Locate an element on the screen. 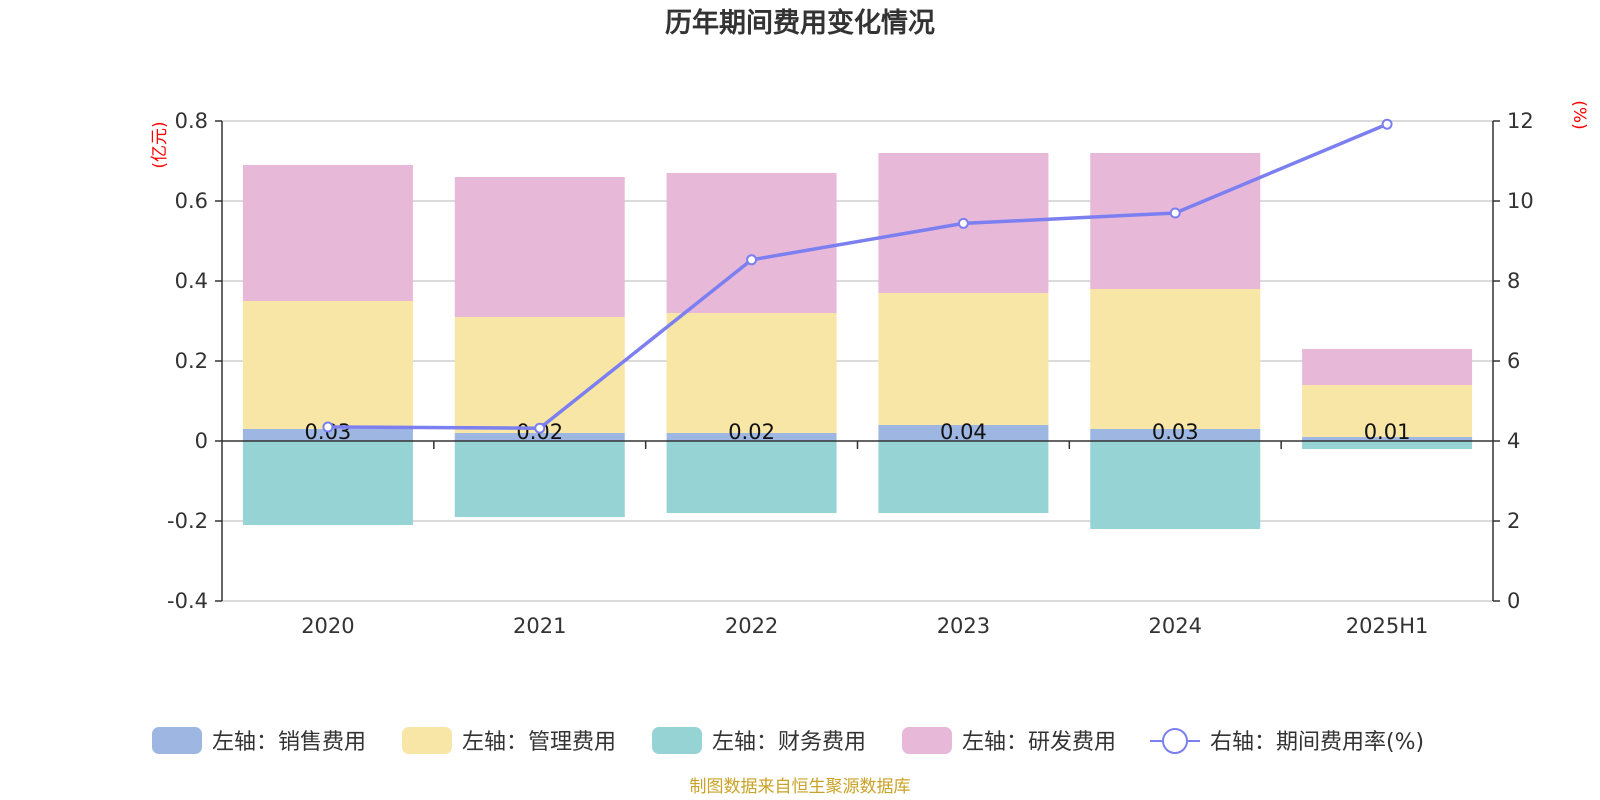 Image resolution: width=1600 pixels, height=800 pixels. legend-marker is located at coordinates (1175, 741).